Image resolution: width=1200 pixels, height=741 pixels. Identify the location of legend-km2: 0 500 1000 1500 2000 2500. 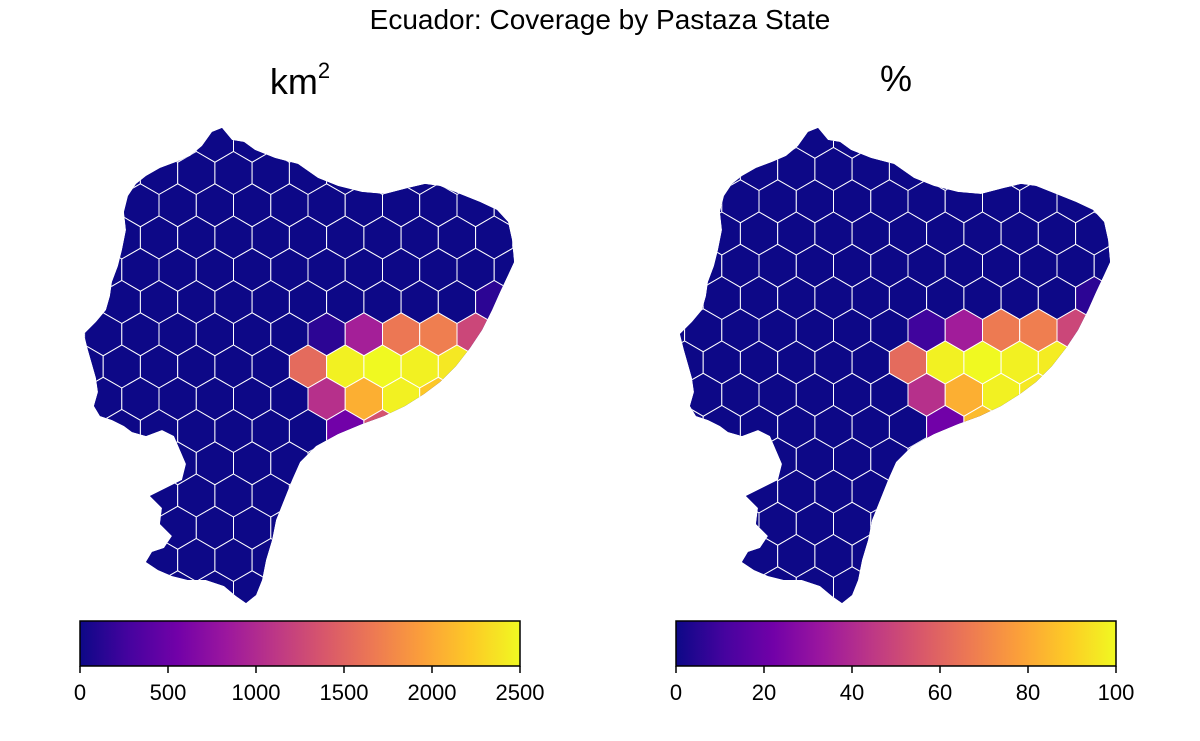
(309, 662).